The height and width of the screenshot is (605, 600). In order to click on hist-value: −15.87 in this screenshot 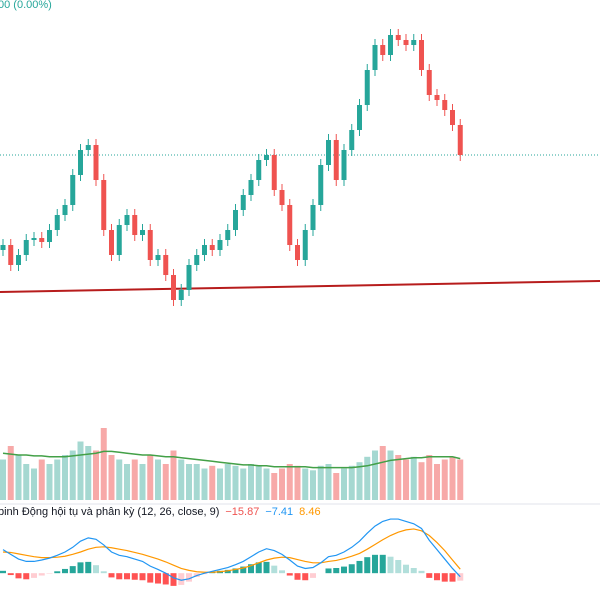, I will do `click(242, 512)`.